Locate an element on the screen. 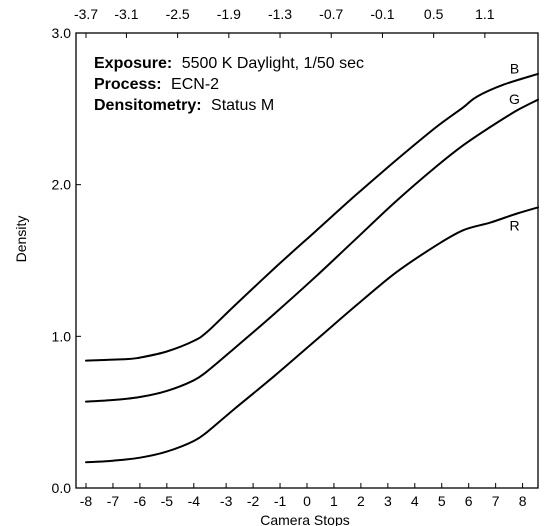 This screenshot has height=526, width=549. annotation-densitometry-value: Status M is located at coordinates (242, 105).